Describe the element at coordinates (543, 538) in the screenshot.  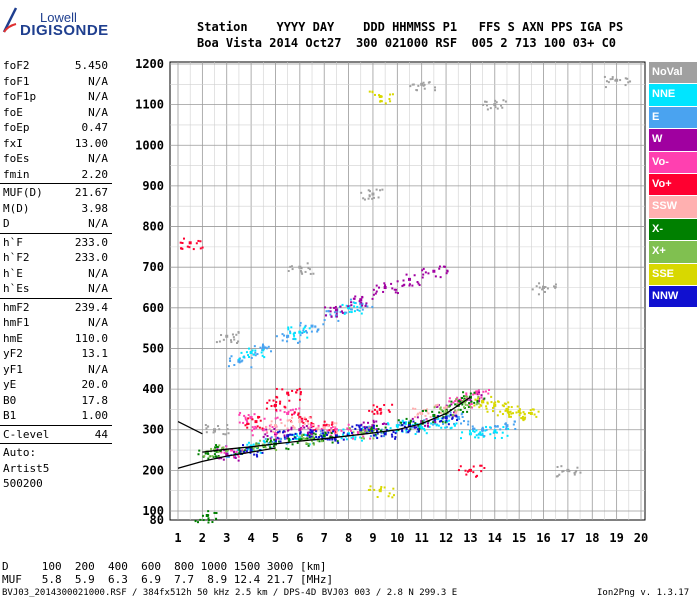
I see `x-tick-label: 16` at that location.